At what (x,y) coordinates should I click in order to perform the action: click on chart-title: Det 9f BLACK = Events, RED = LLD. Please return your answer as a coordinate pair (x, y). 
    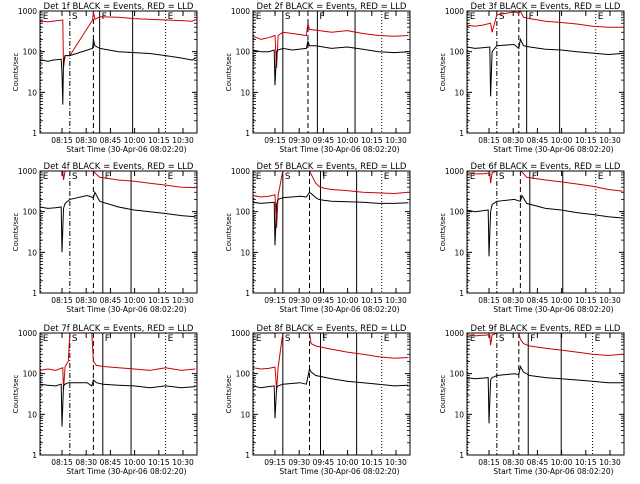
    Looking at the image, I should click on (546, 329).